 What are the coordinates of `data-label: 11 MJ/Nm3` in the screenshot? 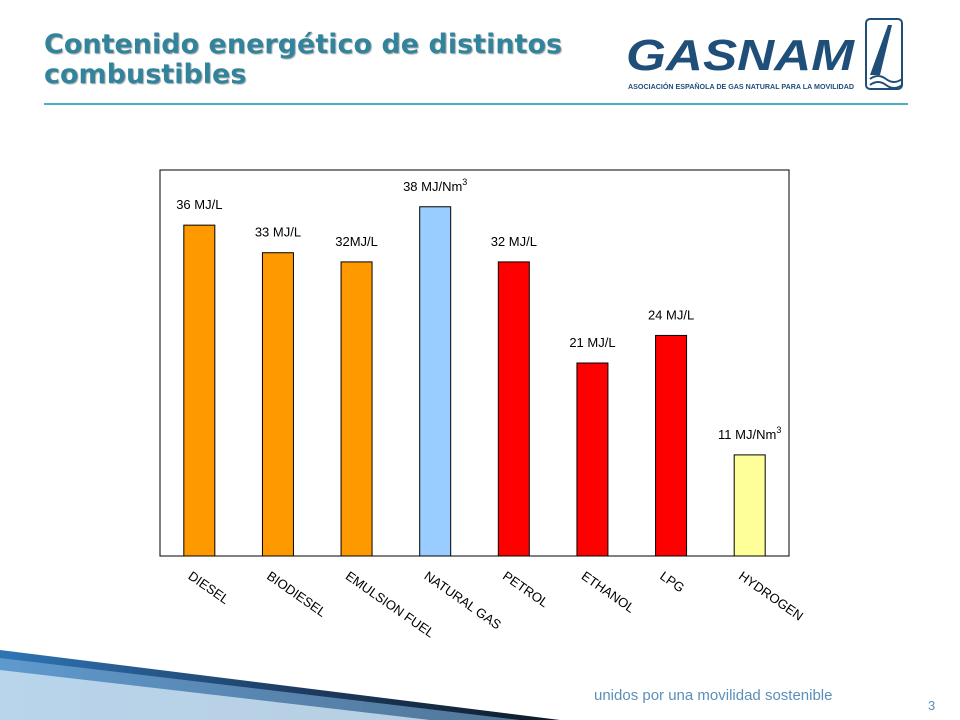 It's located at (749, 433).